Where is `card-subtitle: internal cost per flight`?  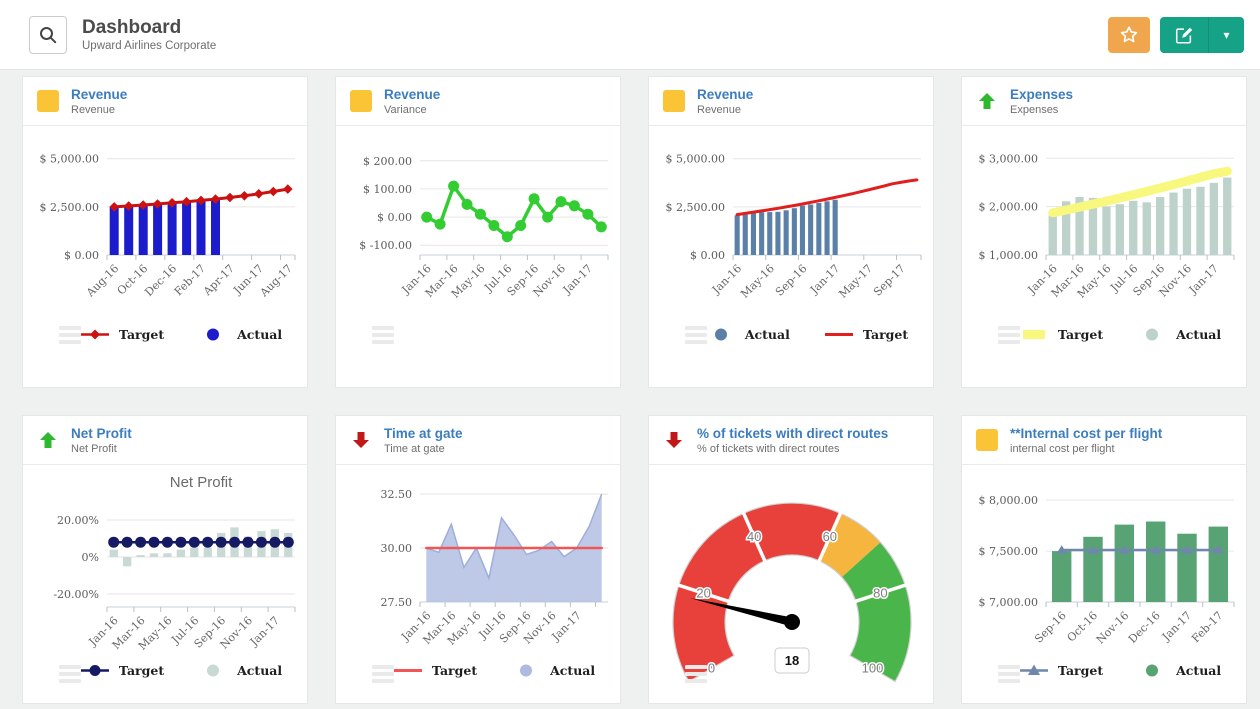 card-subtitle: internal cost per flight is located at coordinates (1062, 448).